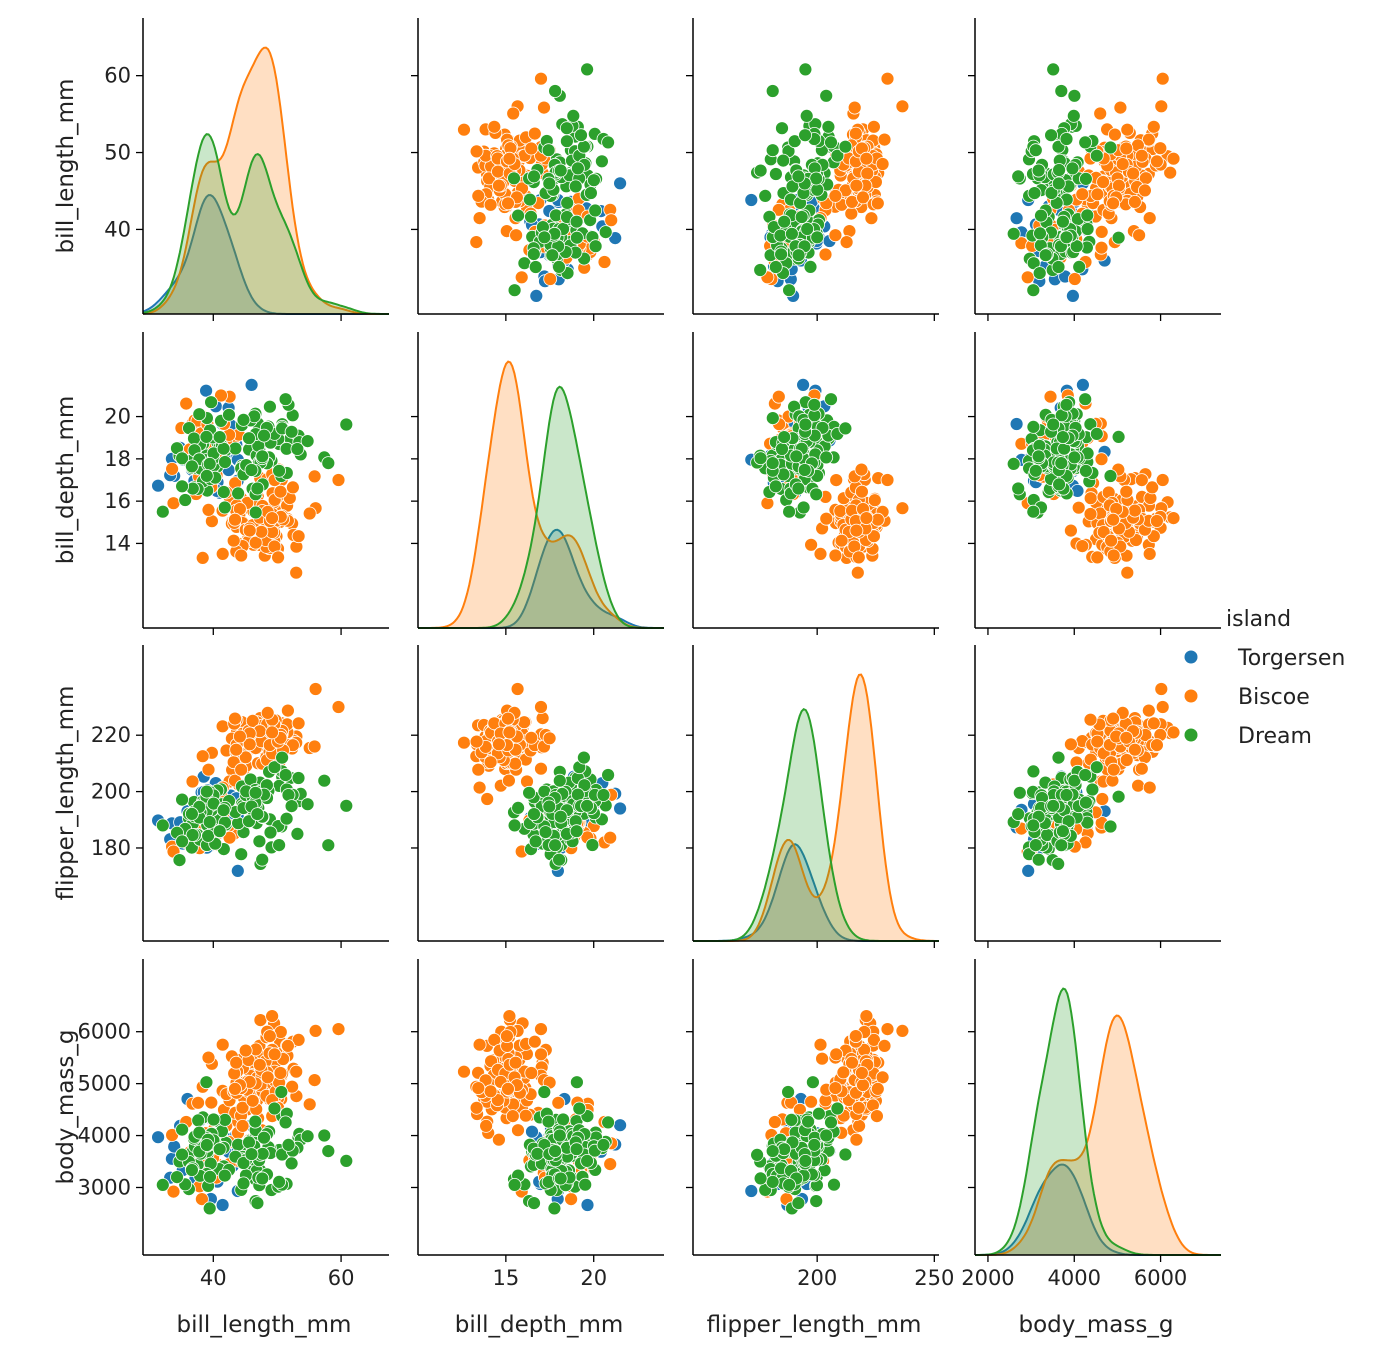 This screenshot has width=1391, height=1358. What do you see at coordinates (266, 224) in the screenshot?
I see `kde-fill-dream` at bounding box center [266, 224].